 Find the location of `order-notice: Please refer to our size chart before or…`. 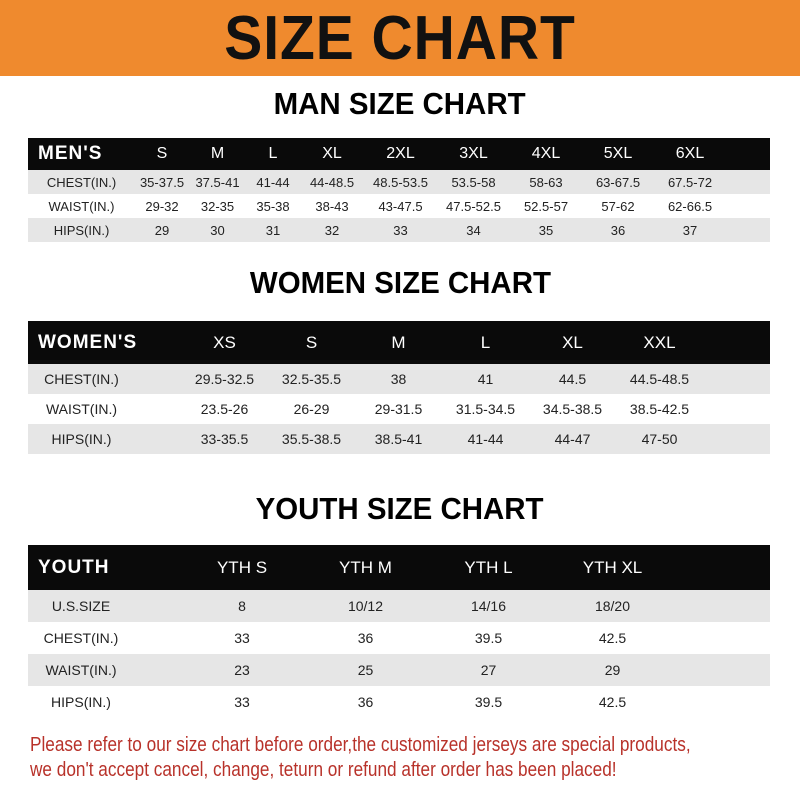

order-notice: Please refer to our size chart before or… is located at coordinates (360, 758).